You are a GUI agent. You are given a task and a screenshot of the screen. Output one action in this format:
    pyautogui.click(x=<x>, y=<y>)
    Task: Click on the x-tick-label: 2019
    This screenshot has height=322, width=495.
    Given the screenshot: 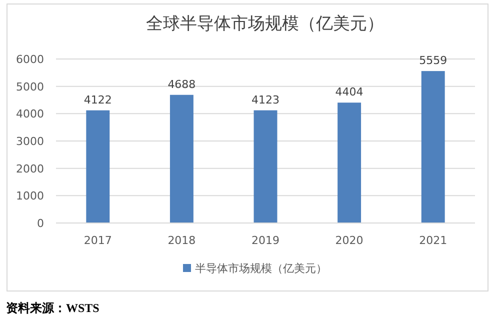 What is the action you would take?
    pyautogui.click(x=266, y=240)
    